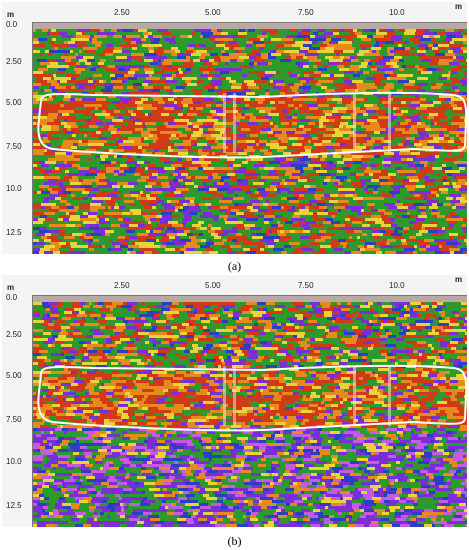 This screenshot has height=550, width=469. I want to click on panel-caption: (a), so click(234, 266).